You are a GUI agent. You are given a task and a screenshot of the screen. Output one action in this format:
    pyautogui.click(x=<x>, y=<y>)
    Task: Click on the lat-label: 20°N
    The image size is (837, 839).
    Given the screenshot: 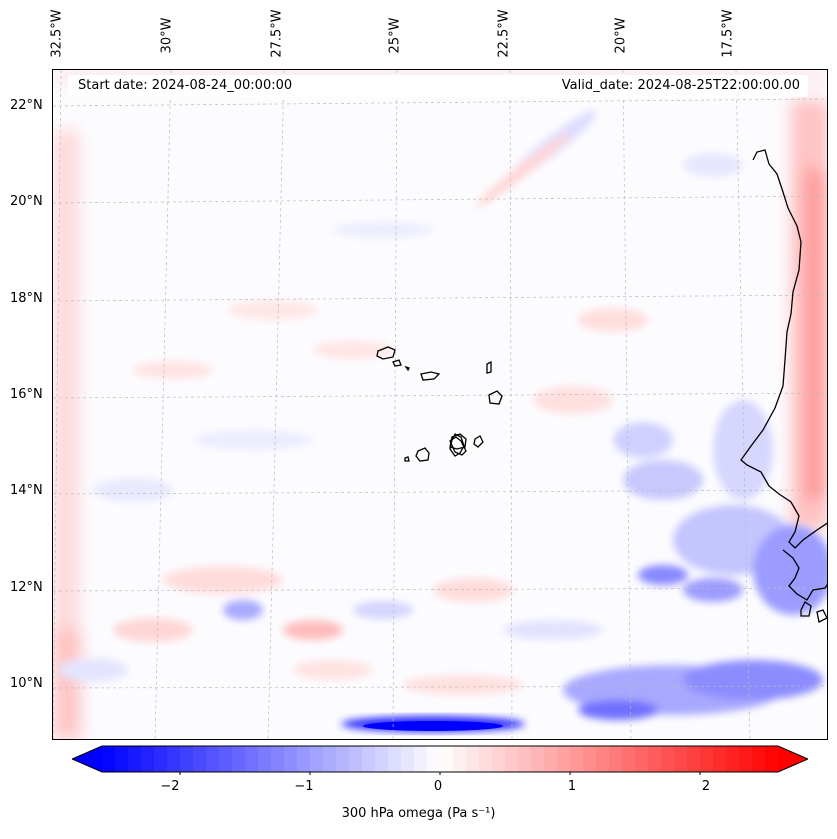 What is the action you would take?
    pyautogui.click(x=26, y=201)
    